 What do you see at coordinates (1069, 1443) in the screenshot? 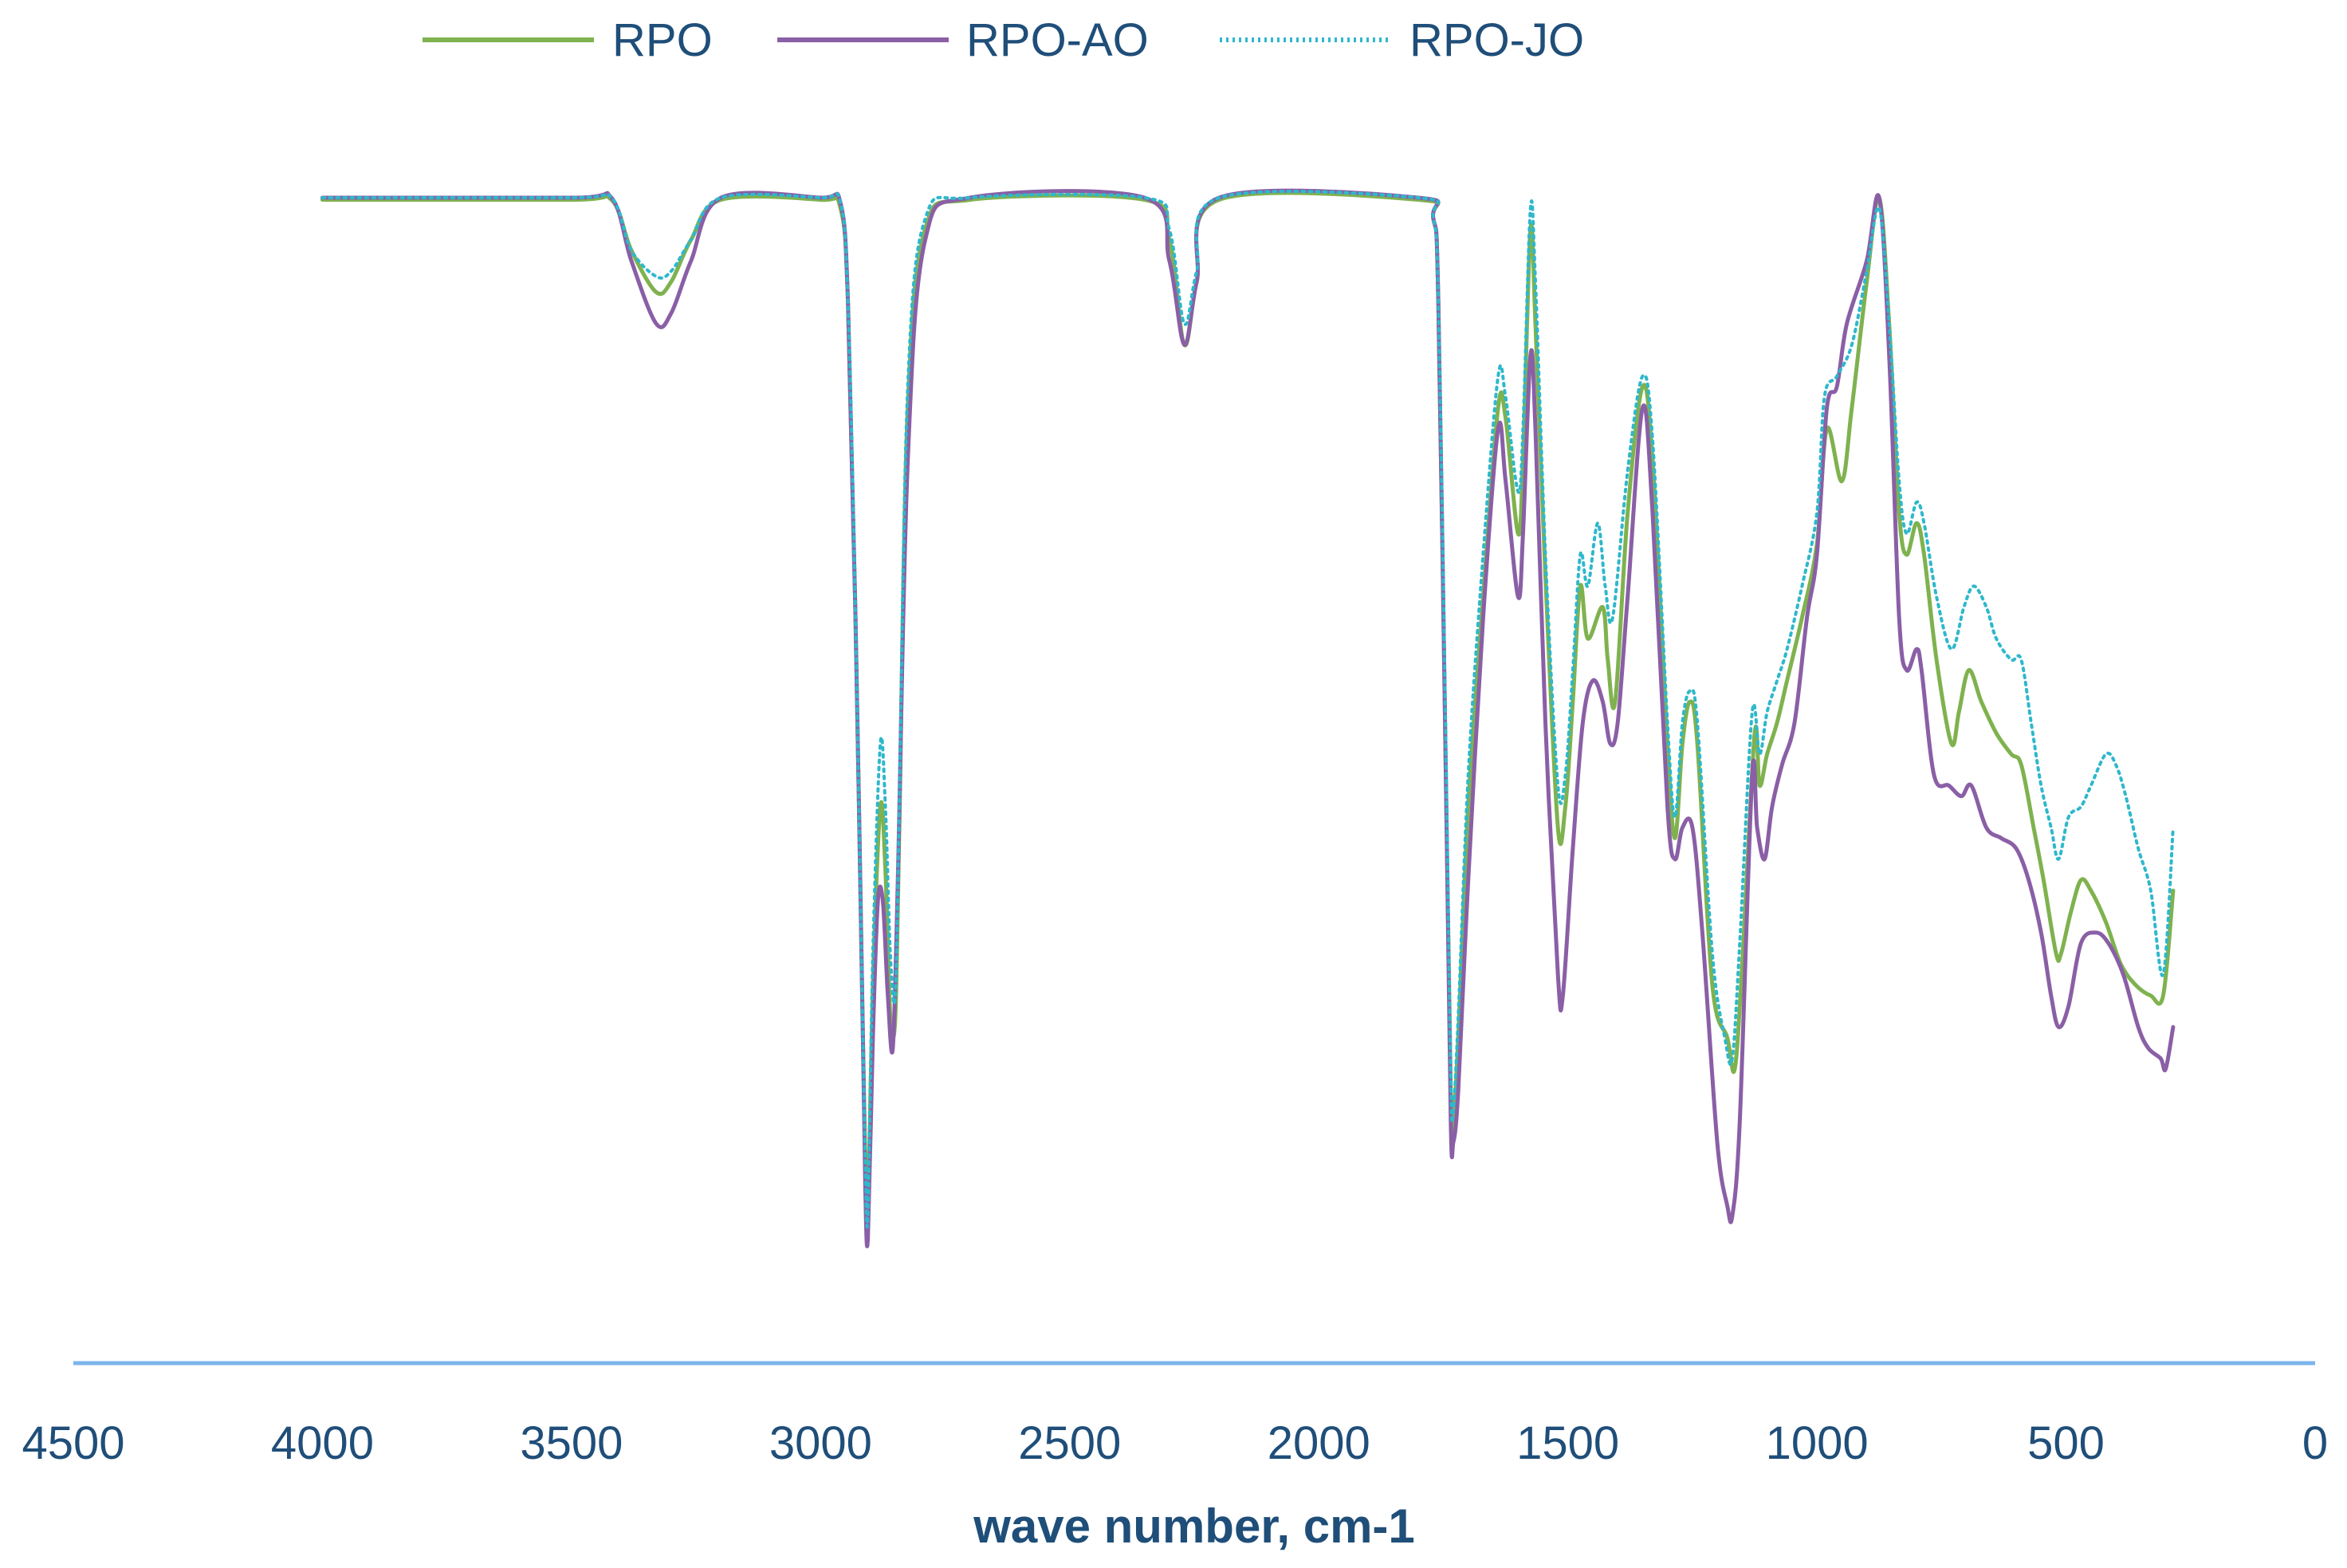
I see `x-tick-label: 2500` at bounding box center [1069, 1443].